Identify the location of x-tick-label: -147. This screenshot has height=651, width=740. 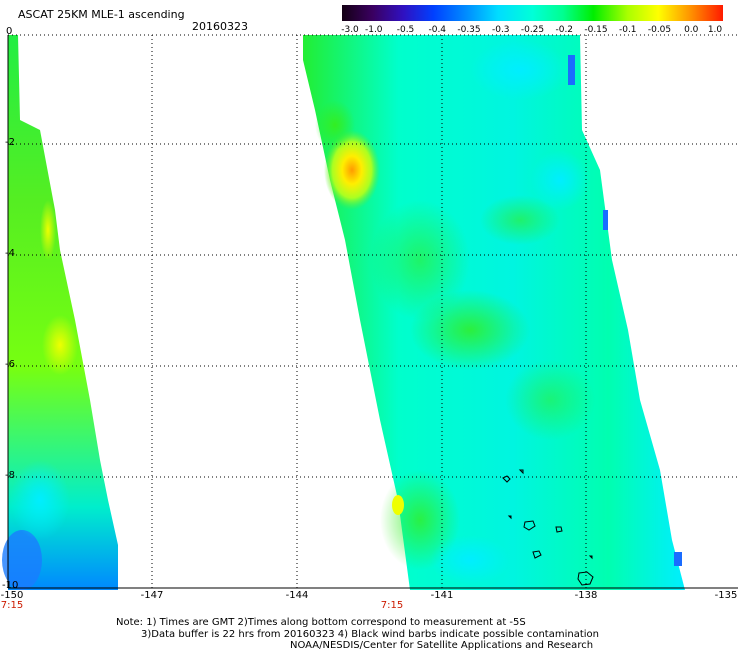
(152, 595).